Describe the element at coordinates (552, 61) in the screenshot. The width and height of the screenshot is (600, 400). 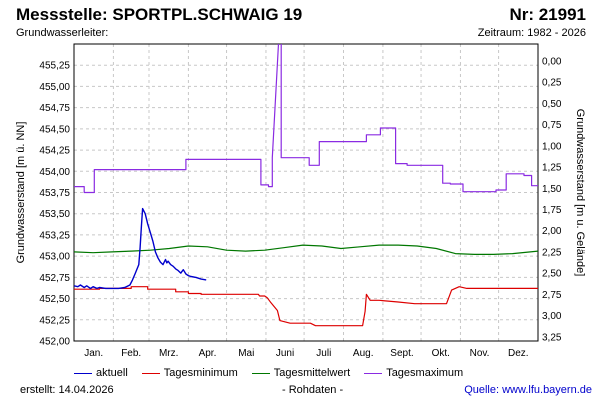
I see `y2-tick-label: 0,00` at that location.